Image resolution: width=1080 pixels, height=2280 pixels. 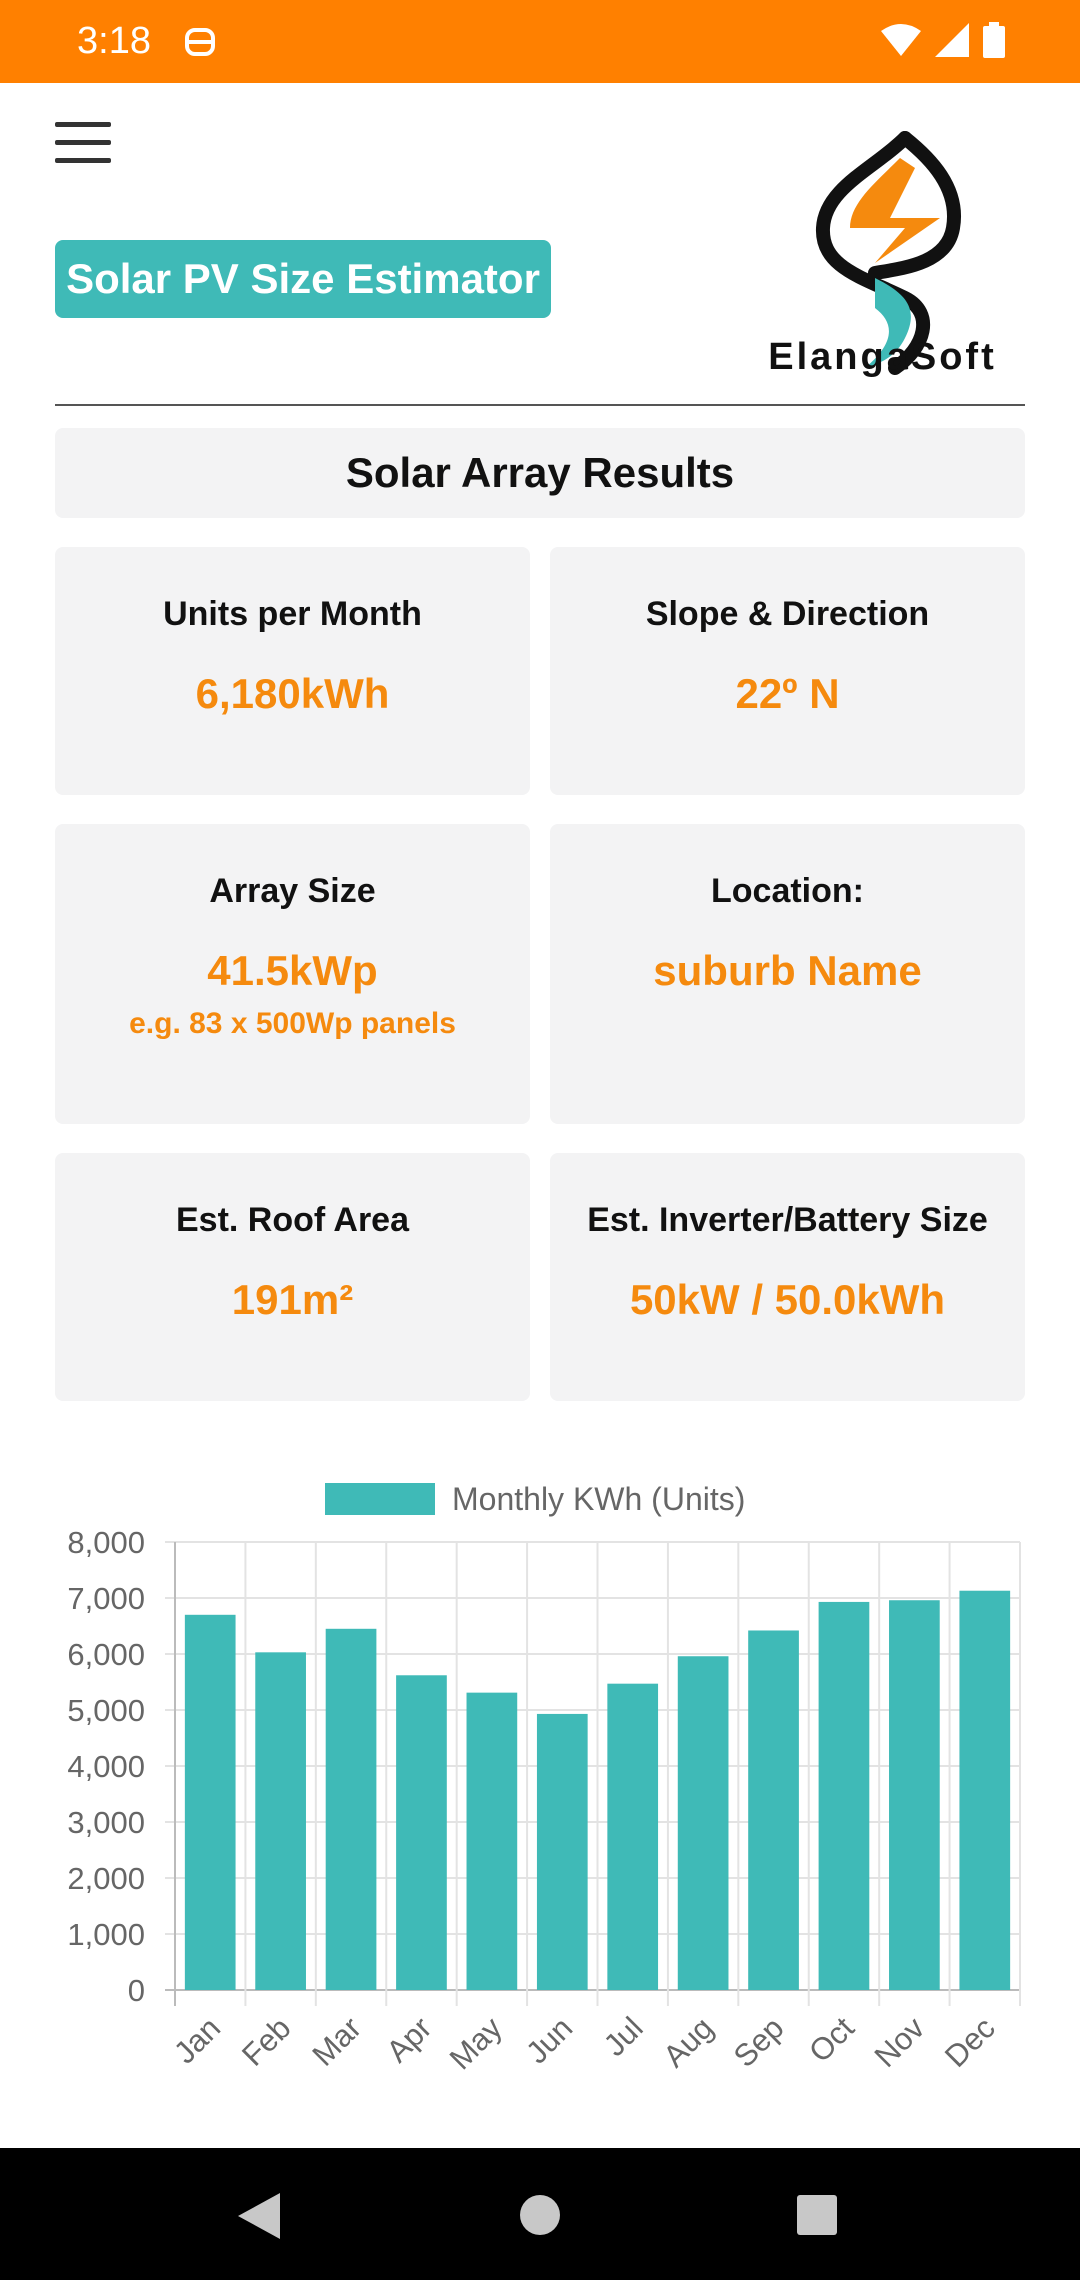 What do you see at coordinates (787, 693) in the screenshot?
I see `card-value: 22º N` at bounding box center [787, 693].